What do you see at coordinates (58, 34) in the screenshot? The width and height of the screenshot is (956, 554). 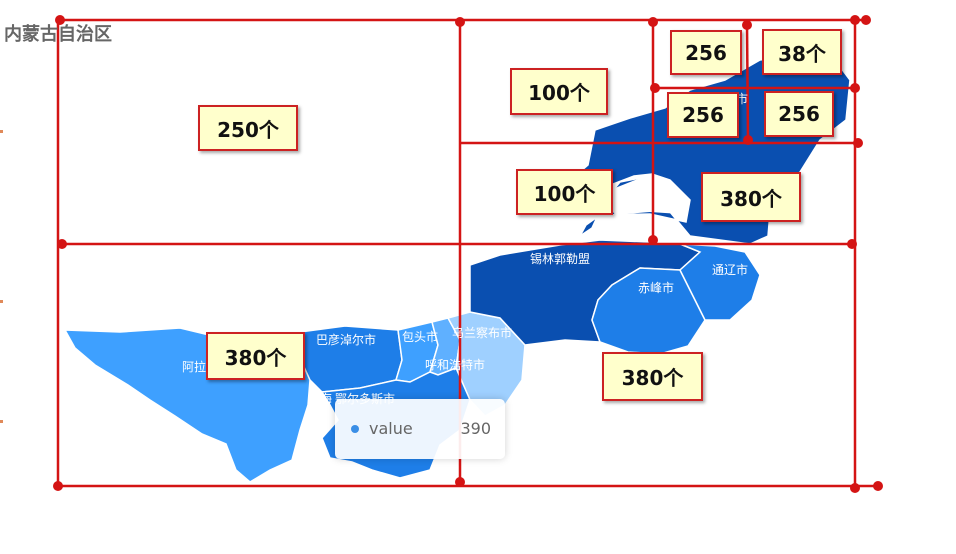 I see `map-title: 内蒙古自治区` at bounding box center [58, 34].